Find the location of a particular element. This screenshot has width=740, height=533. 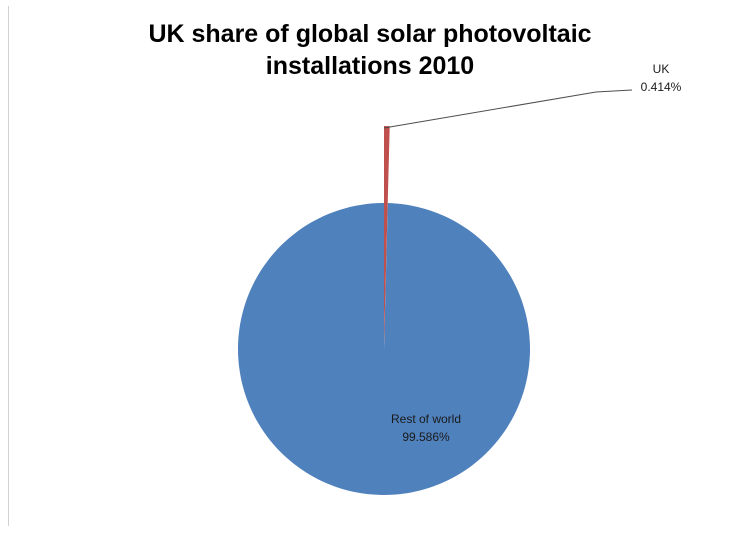

data-label-rest-of-world-name: Rest of world is located at coordinates (426, 419).